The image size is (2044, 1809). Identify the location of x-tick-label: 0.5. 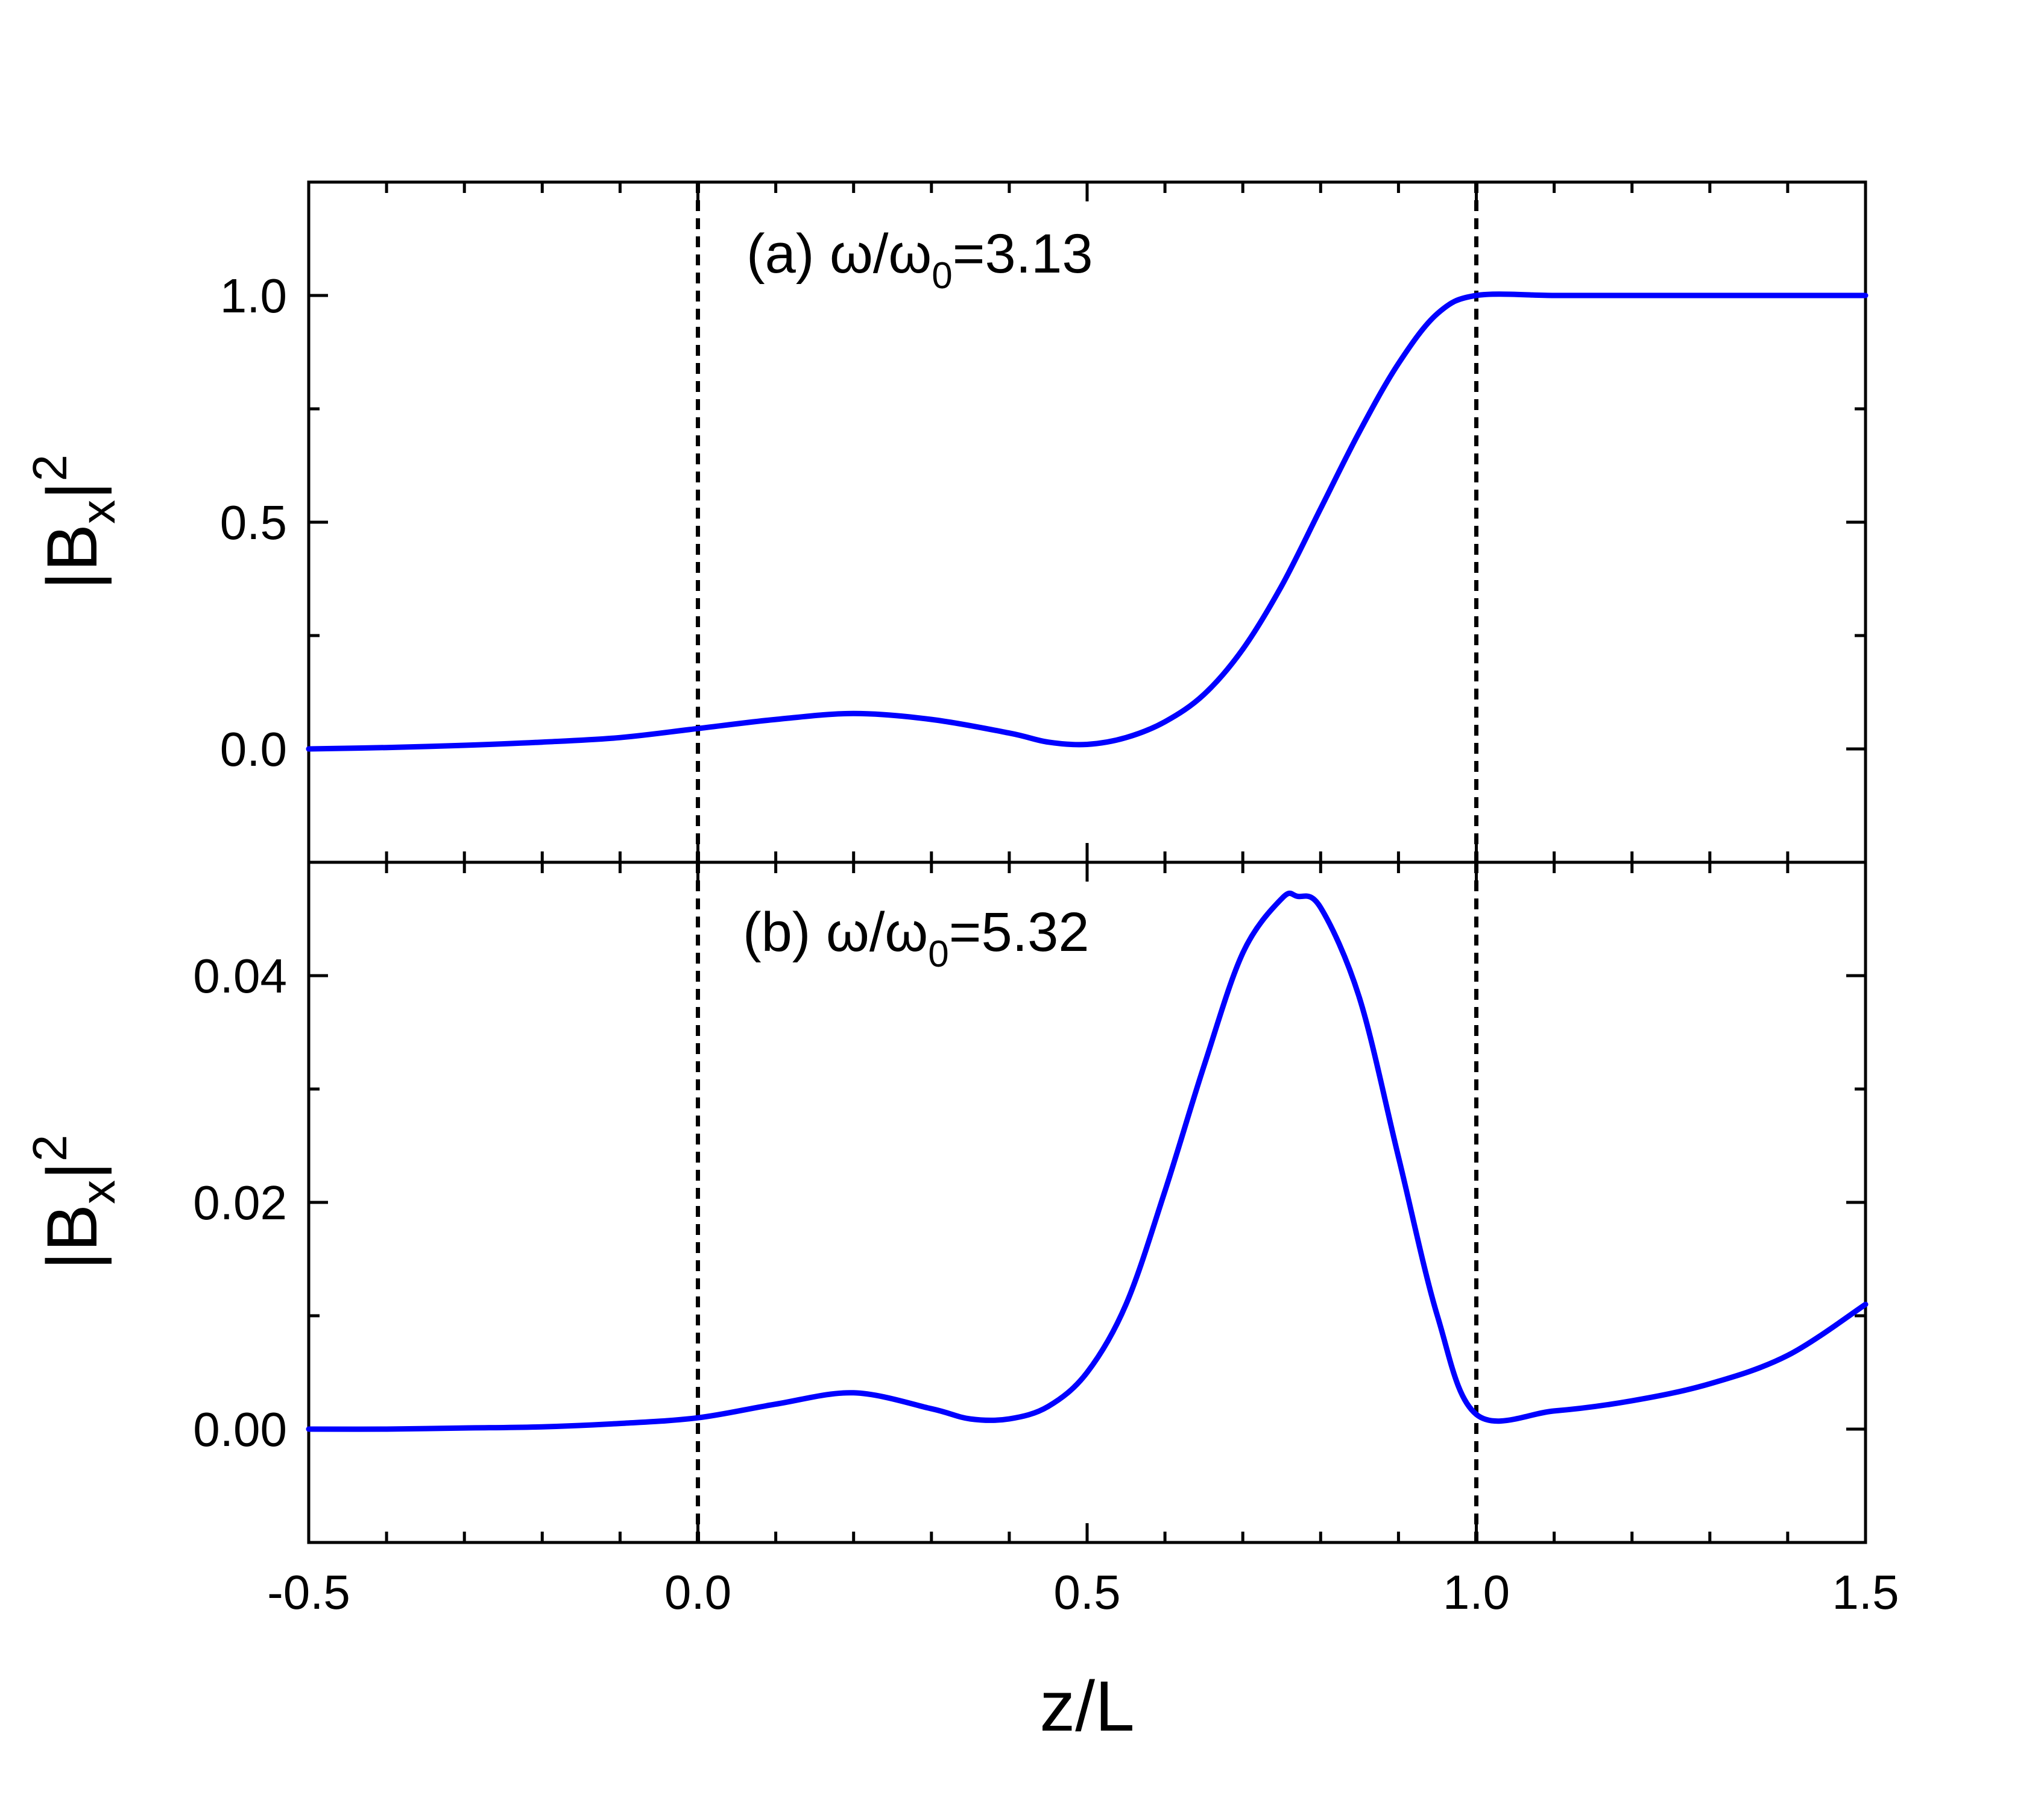
(1086, 1592).